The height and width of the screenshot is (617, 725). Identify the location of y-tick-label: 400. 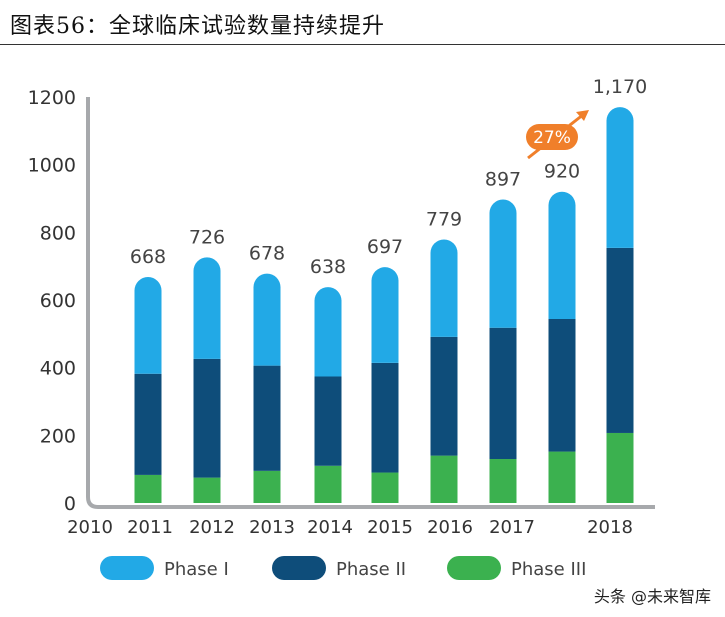
(58, 369).